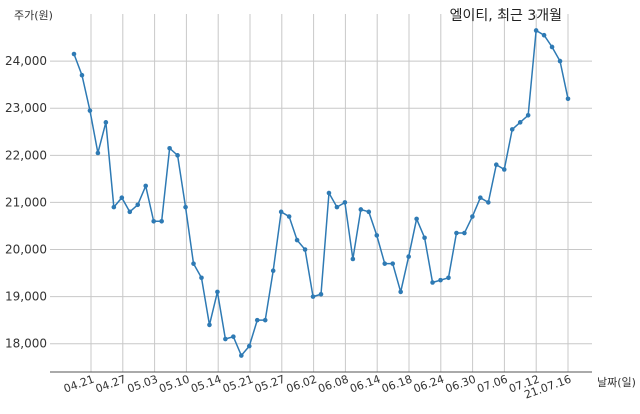  Describe the element at coordinates (206, 384) in the screenshot. I see `x-tick-label: 05.14` at that location.